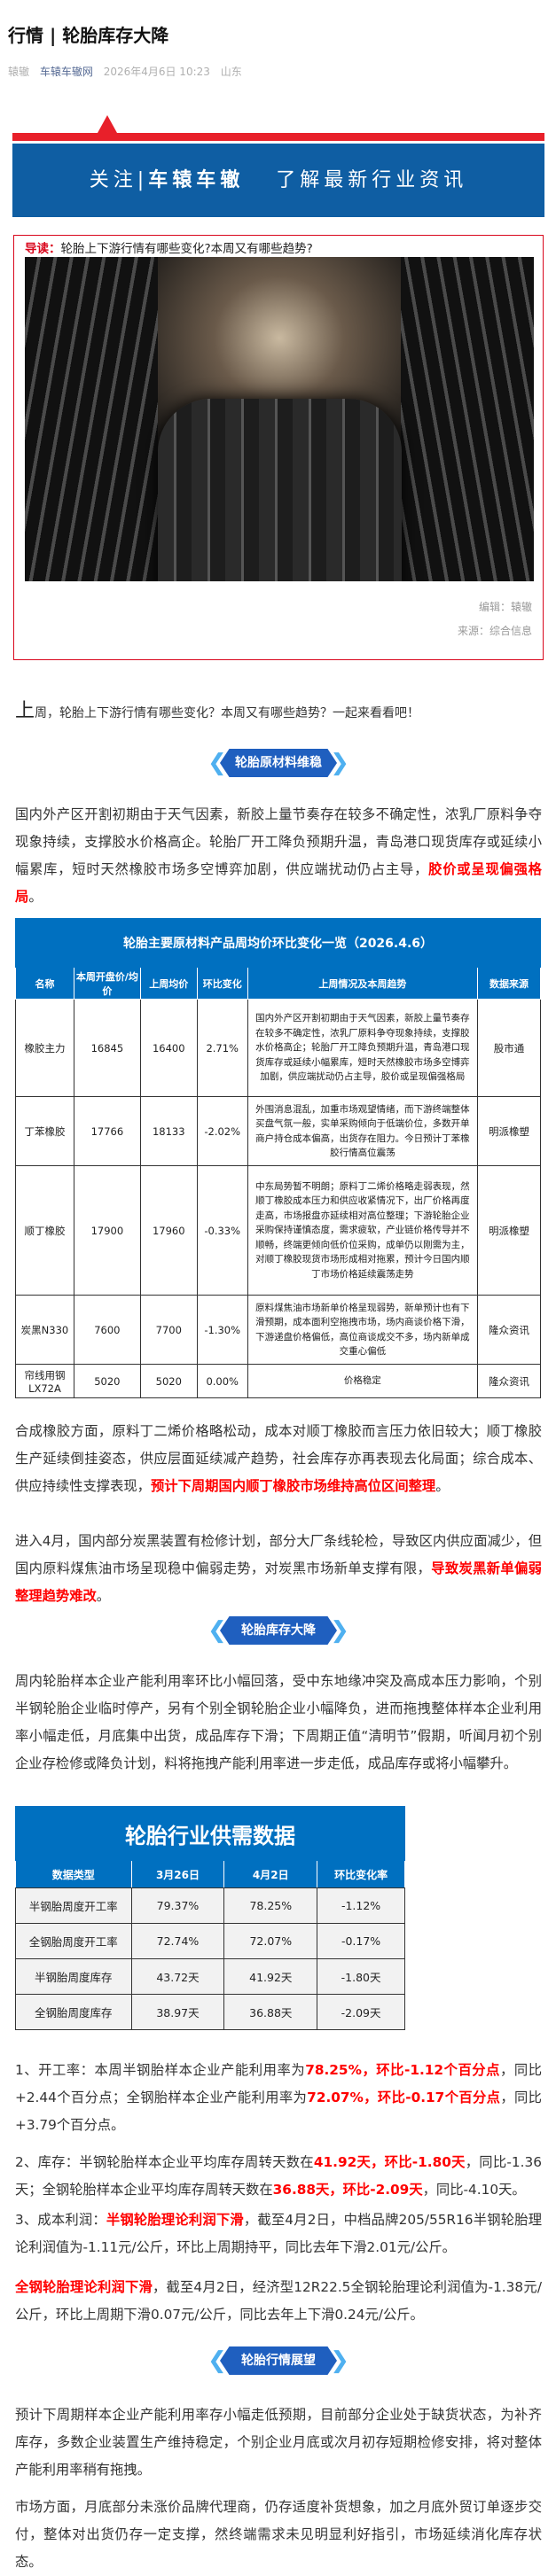  Describe the element at coordinates (278, 943) in the screenshot. I see `table-caption: 轮胎主要原材料产品周均价环比变化一览（2026.4.6）` at that location.